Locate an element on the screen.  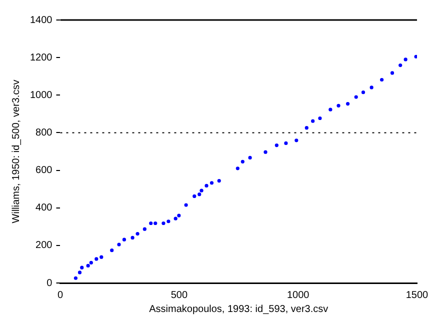
y-tick-label: 600 is located at coordinates (44, 170).